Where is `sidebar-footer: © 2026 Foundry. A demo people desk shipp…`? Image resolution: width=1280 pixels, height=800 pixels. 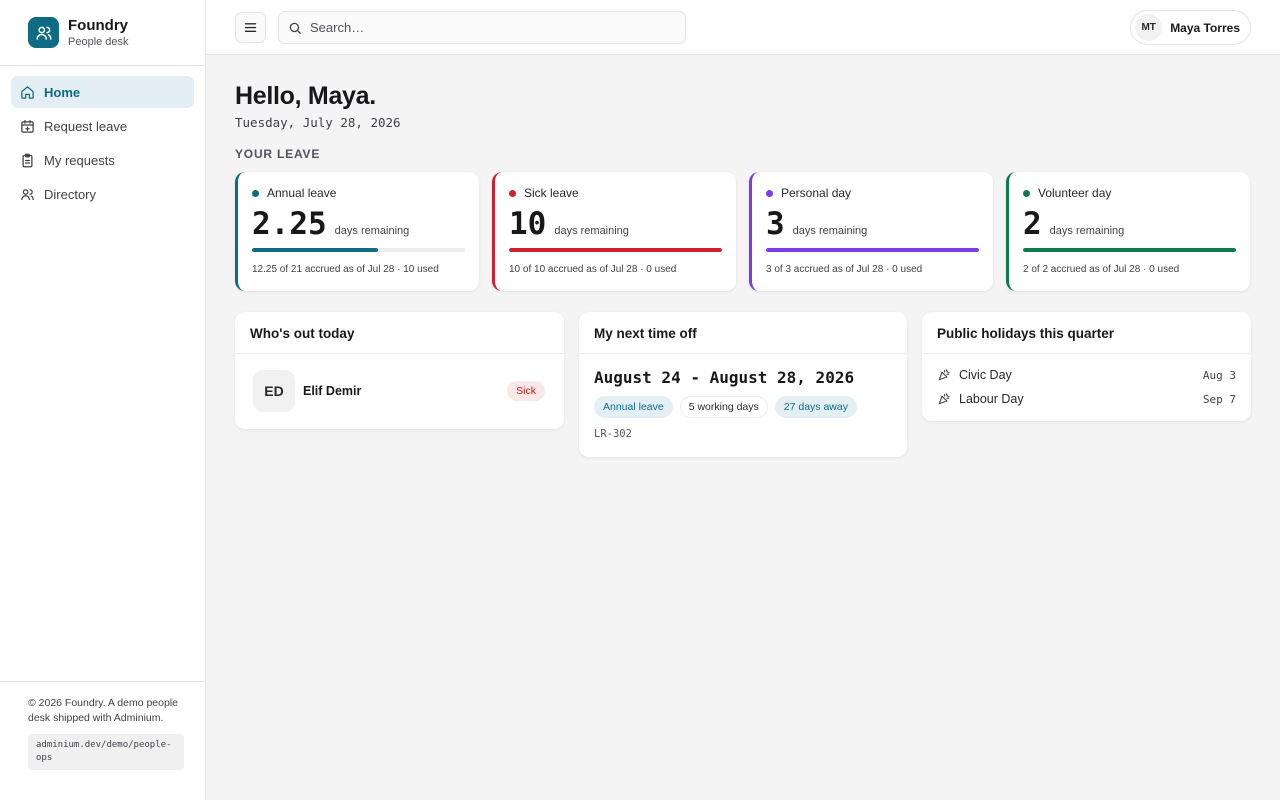 sidebar-footer: © 2026 Foundry. A demo people desk shipp… is located at coordinates (102, 740).